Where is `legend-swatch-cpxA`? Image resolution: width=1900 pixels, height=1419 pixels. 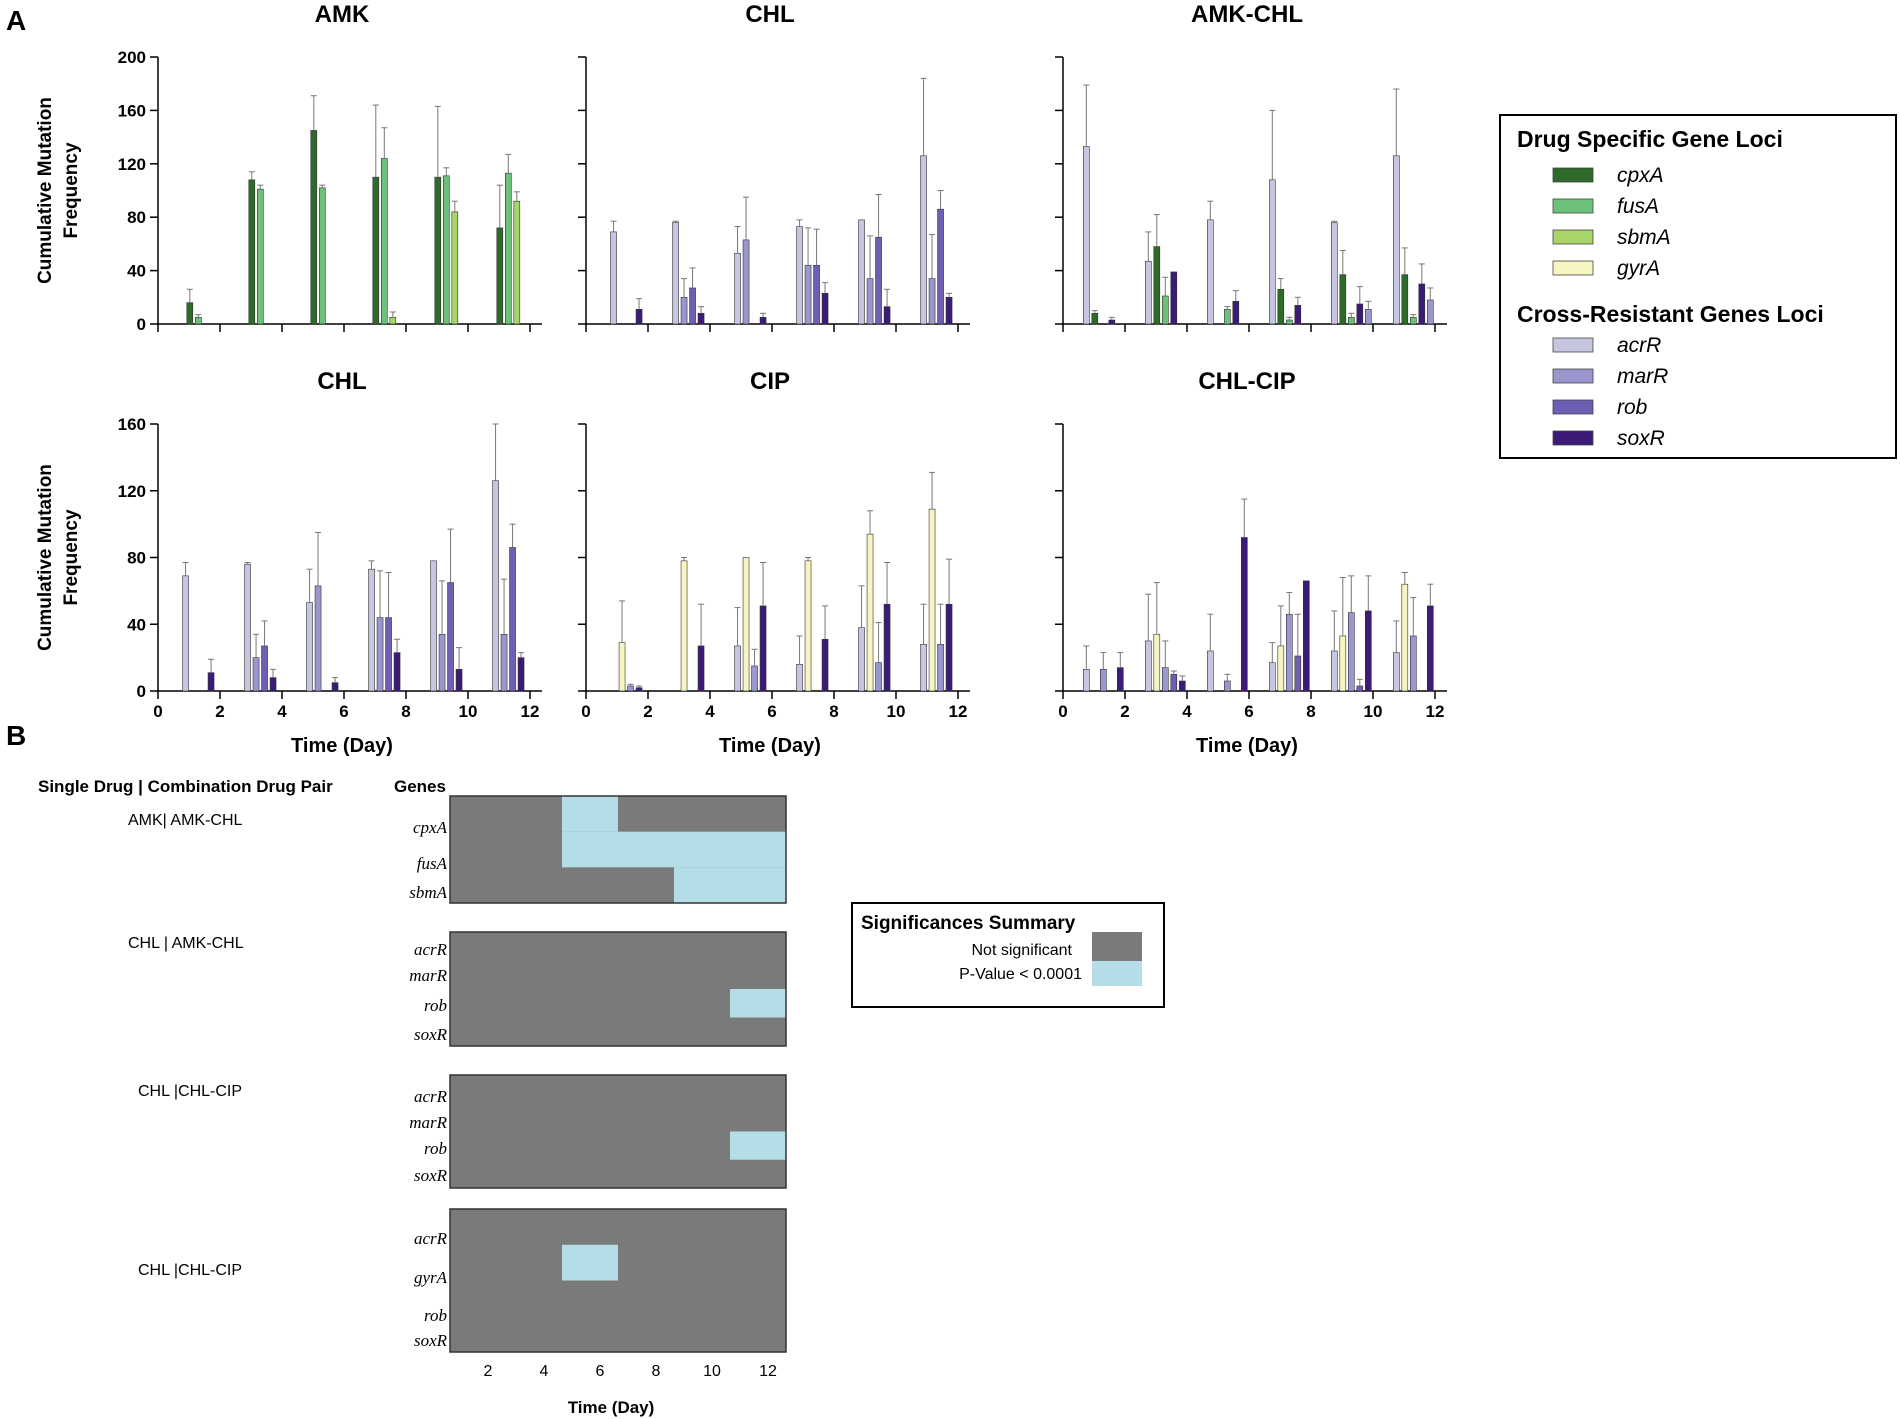
legend-swatch-cpxA is located at coordinates (1573, 175).